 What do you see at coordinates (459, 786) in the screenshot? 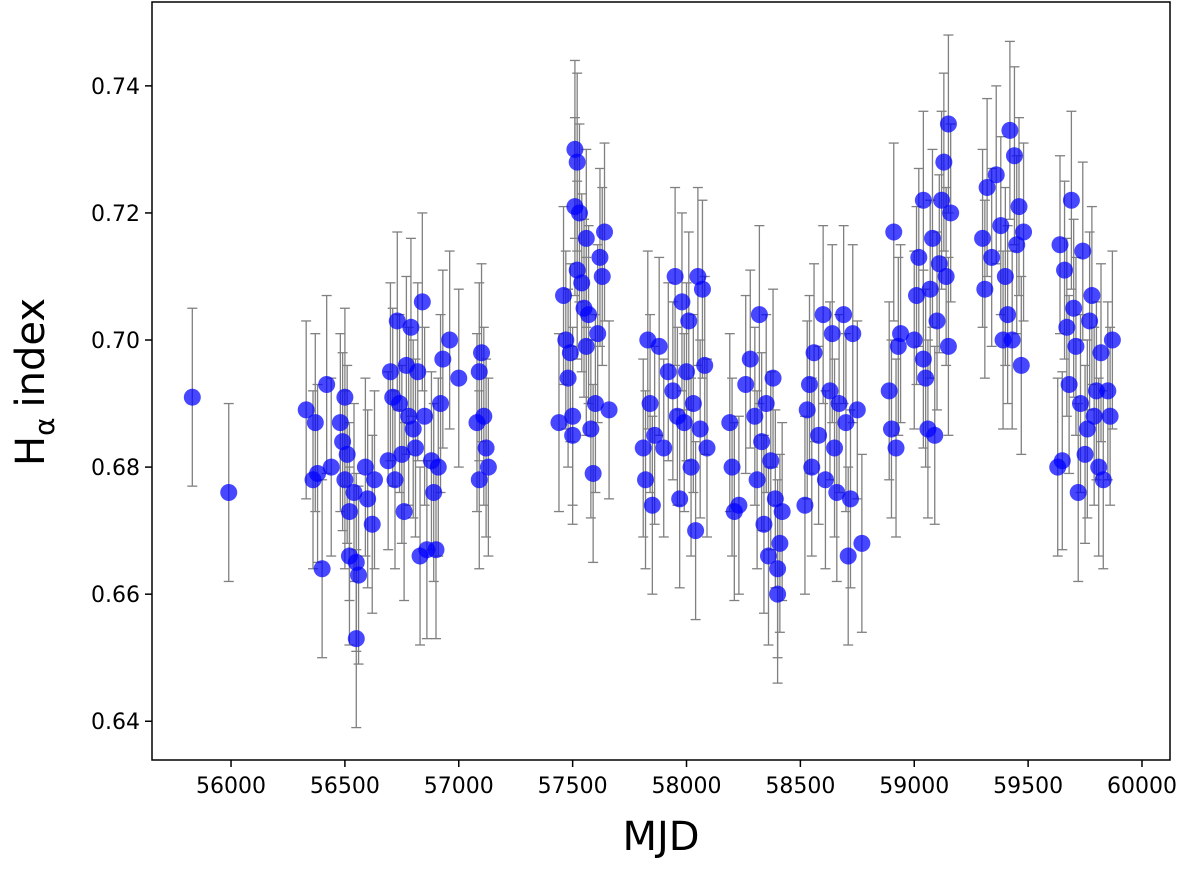
I see `x-tick-label: 57000` at bounding box center [459, 786].